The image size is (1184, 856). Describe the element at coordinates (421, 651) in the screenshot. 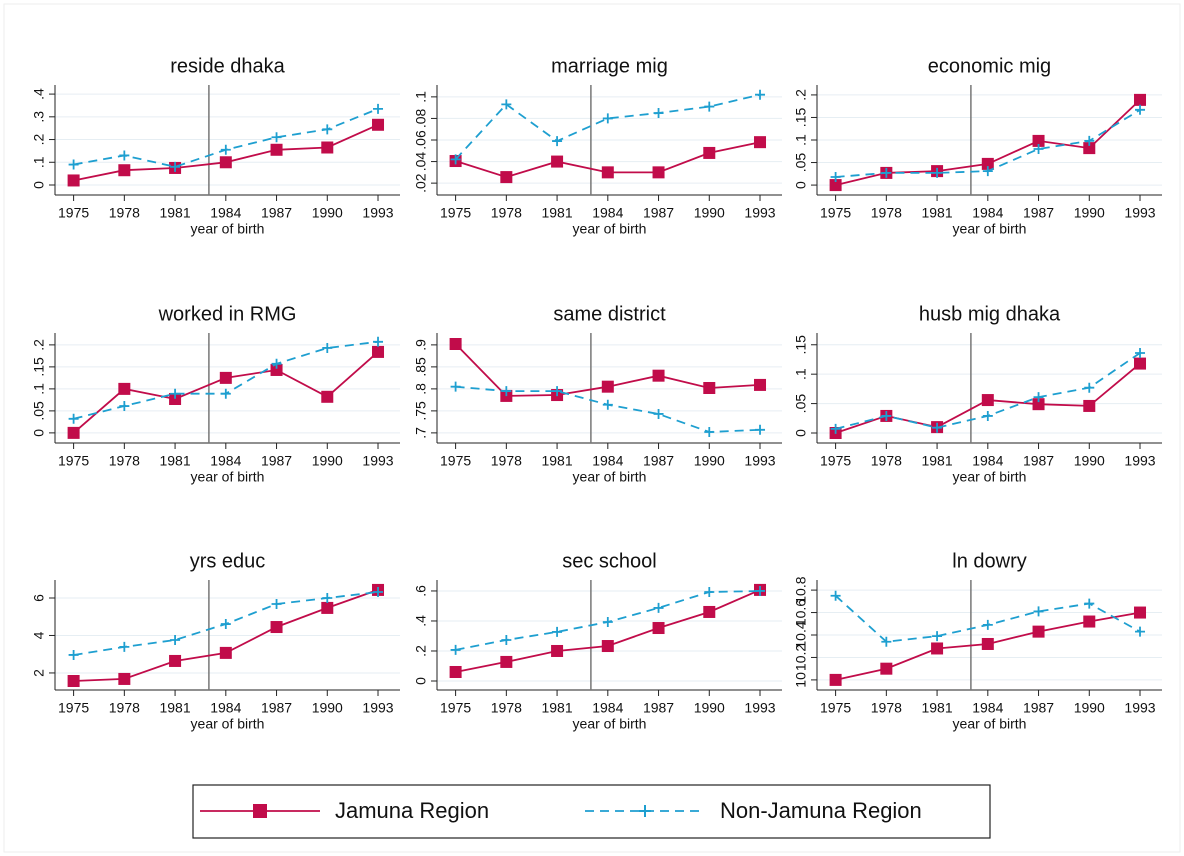

I see `y-tick-label: .2` at that location.